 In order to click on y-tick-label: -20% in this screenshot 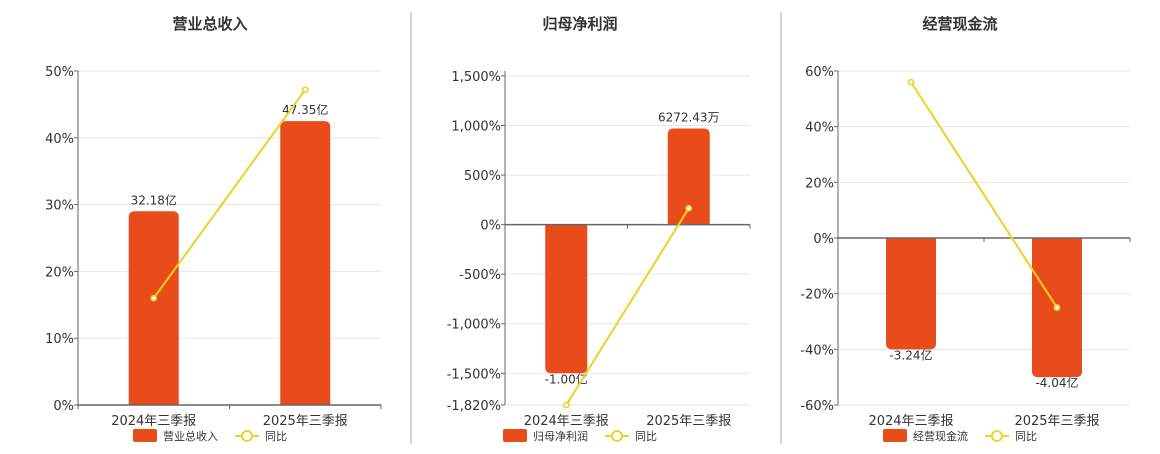, I will do `click(817, 295)`.